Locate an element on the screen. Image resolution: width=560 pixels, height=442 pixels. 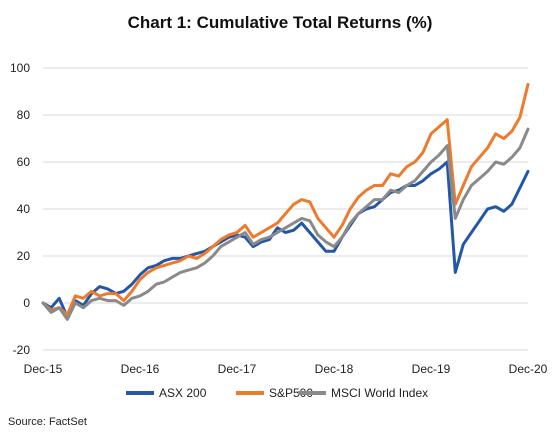
legend-label: S&P500 is located at coordinates (291, 393).